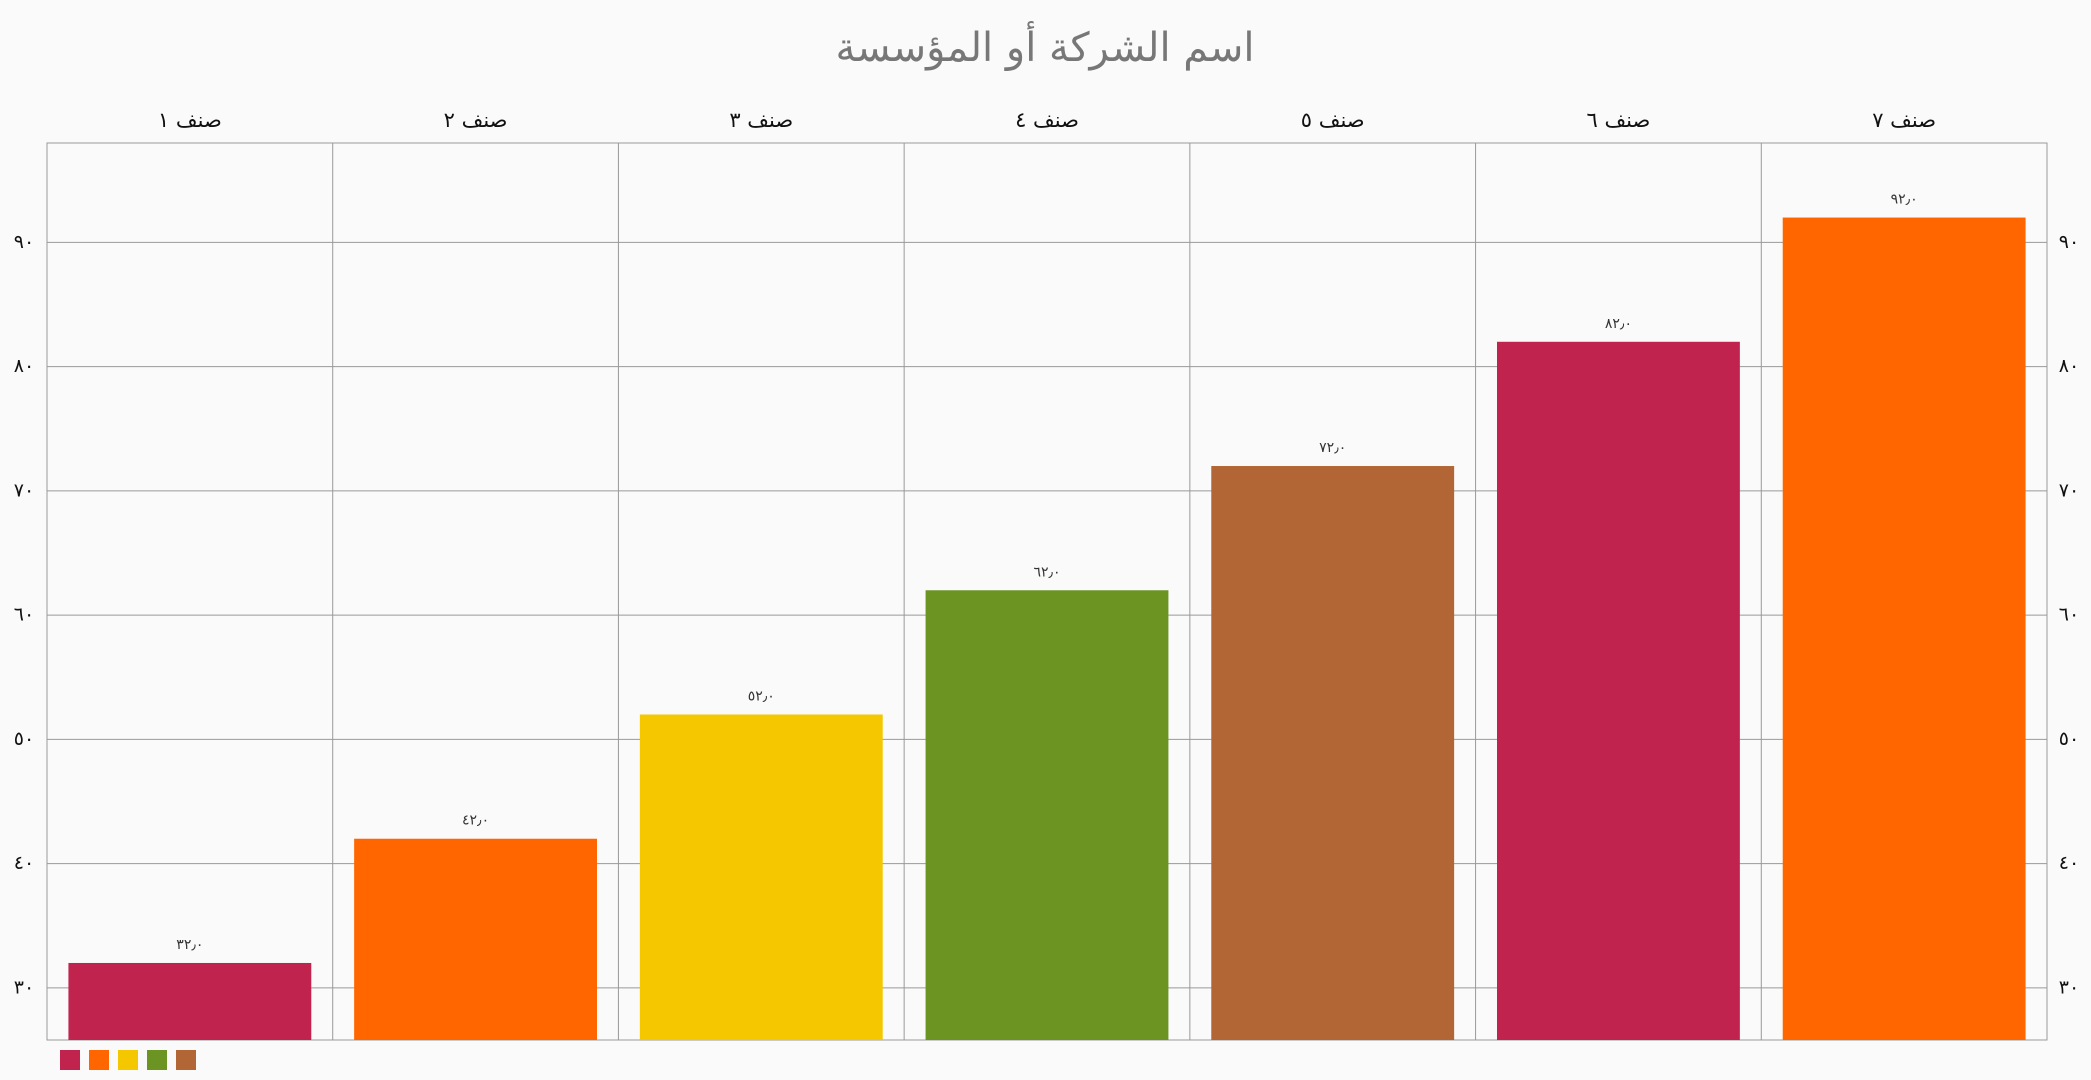  What do you see at coordinates (1333, 120) in the screenshot?
I see `category-label: صنف ٥` at bounding box center [1333, 120].